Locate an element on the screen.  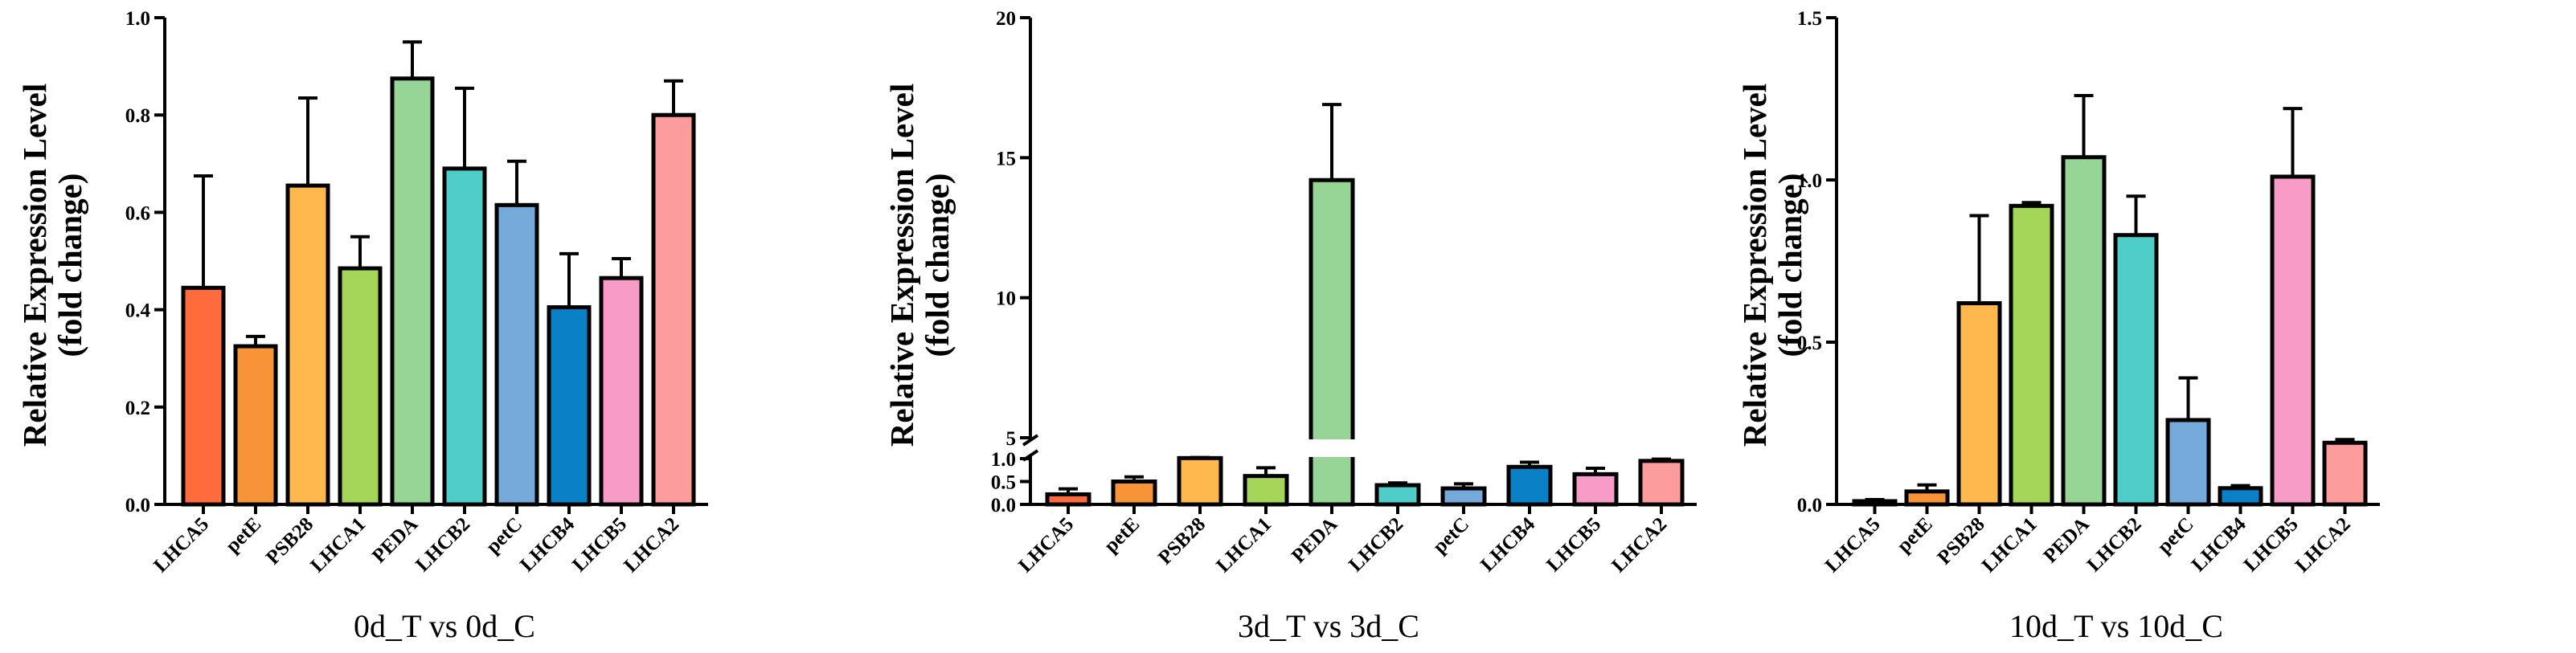
x-tick-label-psb28: PSB28 is located at coordinates (1182, 541).